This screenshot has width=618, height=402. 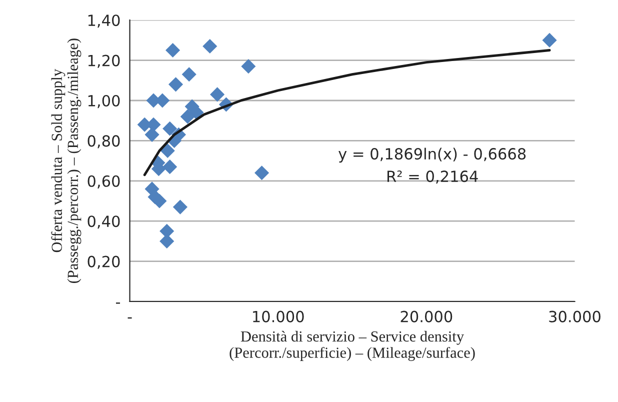 I want to click on x-tick-label: 30.000, so click(x=574, y=316).